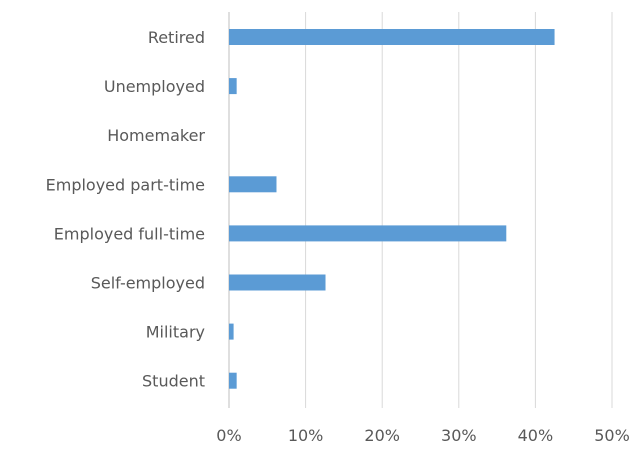 The height and width of the screenshot is (449, 631). Describe the element at coordinates (156, 135) in the screenshot. I see `category-label: Homemaker` at that location.